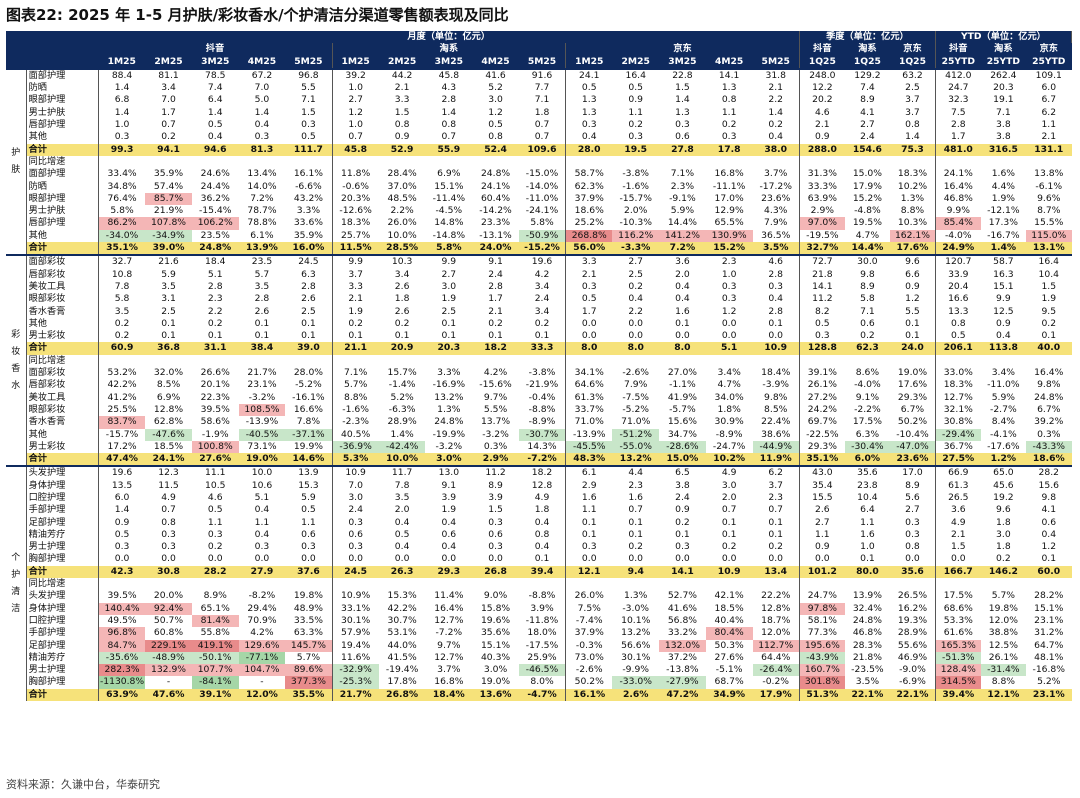  I want to click on cell: 8.7%, so click(1049, 211).